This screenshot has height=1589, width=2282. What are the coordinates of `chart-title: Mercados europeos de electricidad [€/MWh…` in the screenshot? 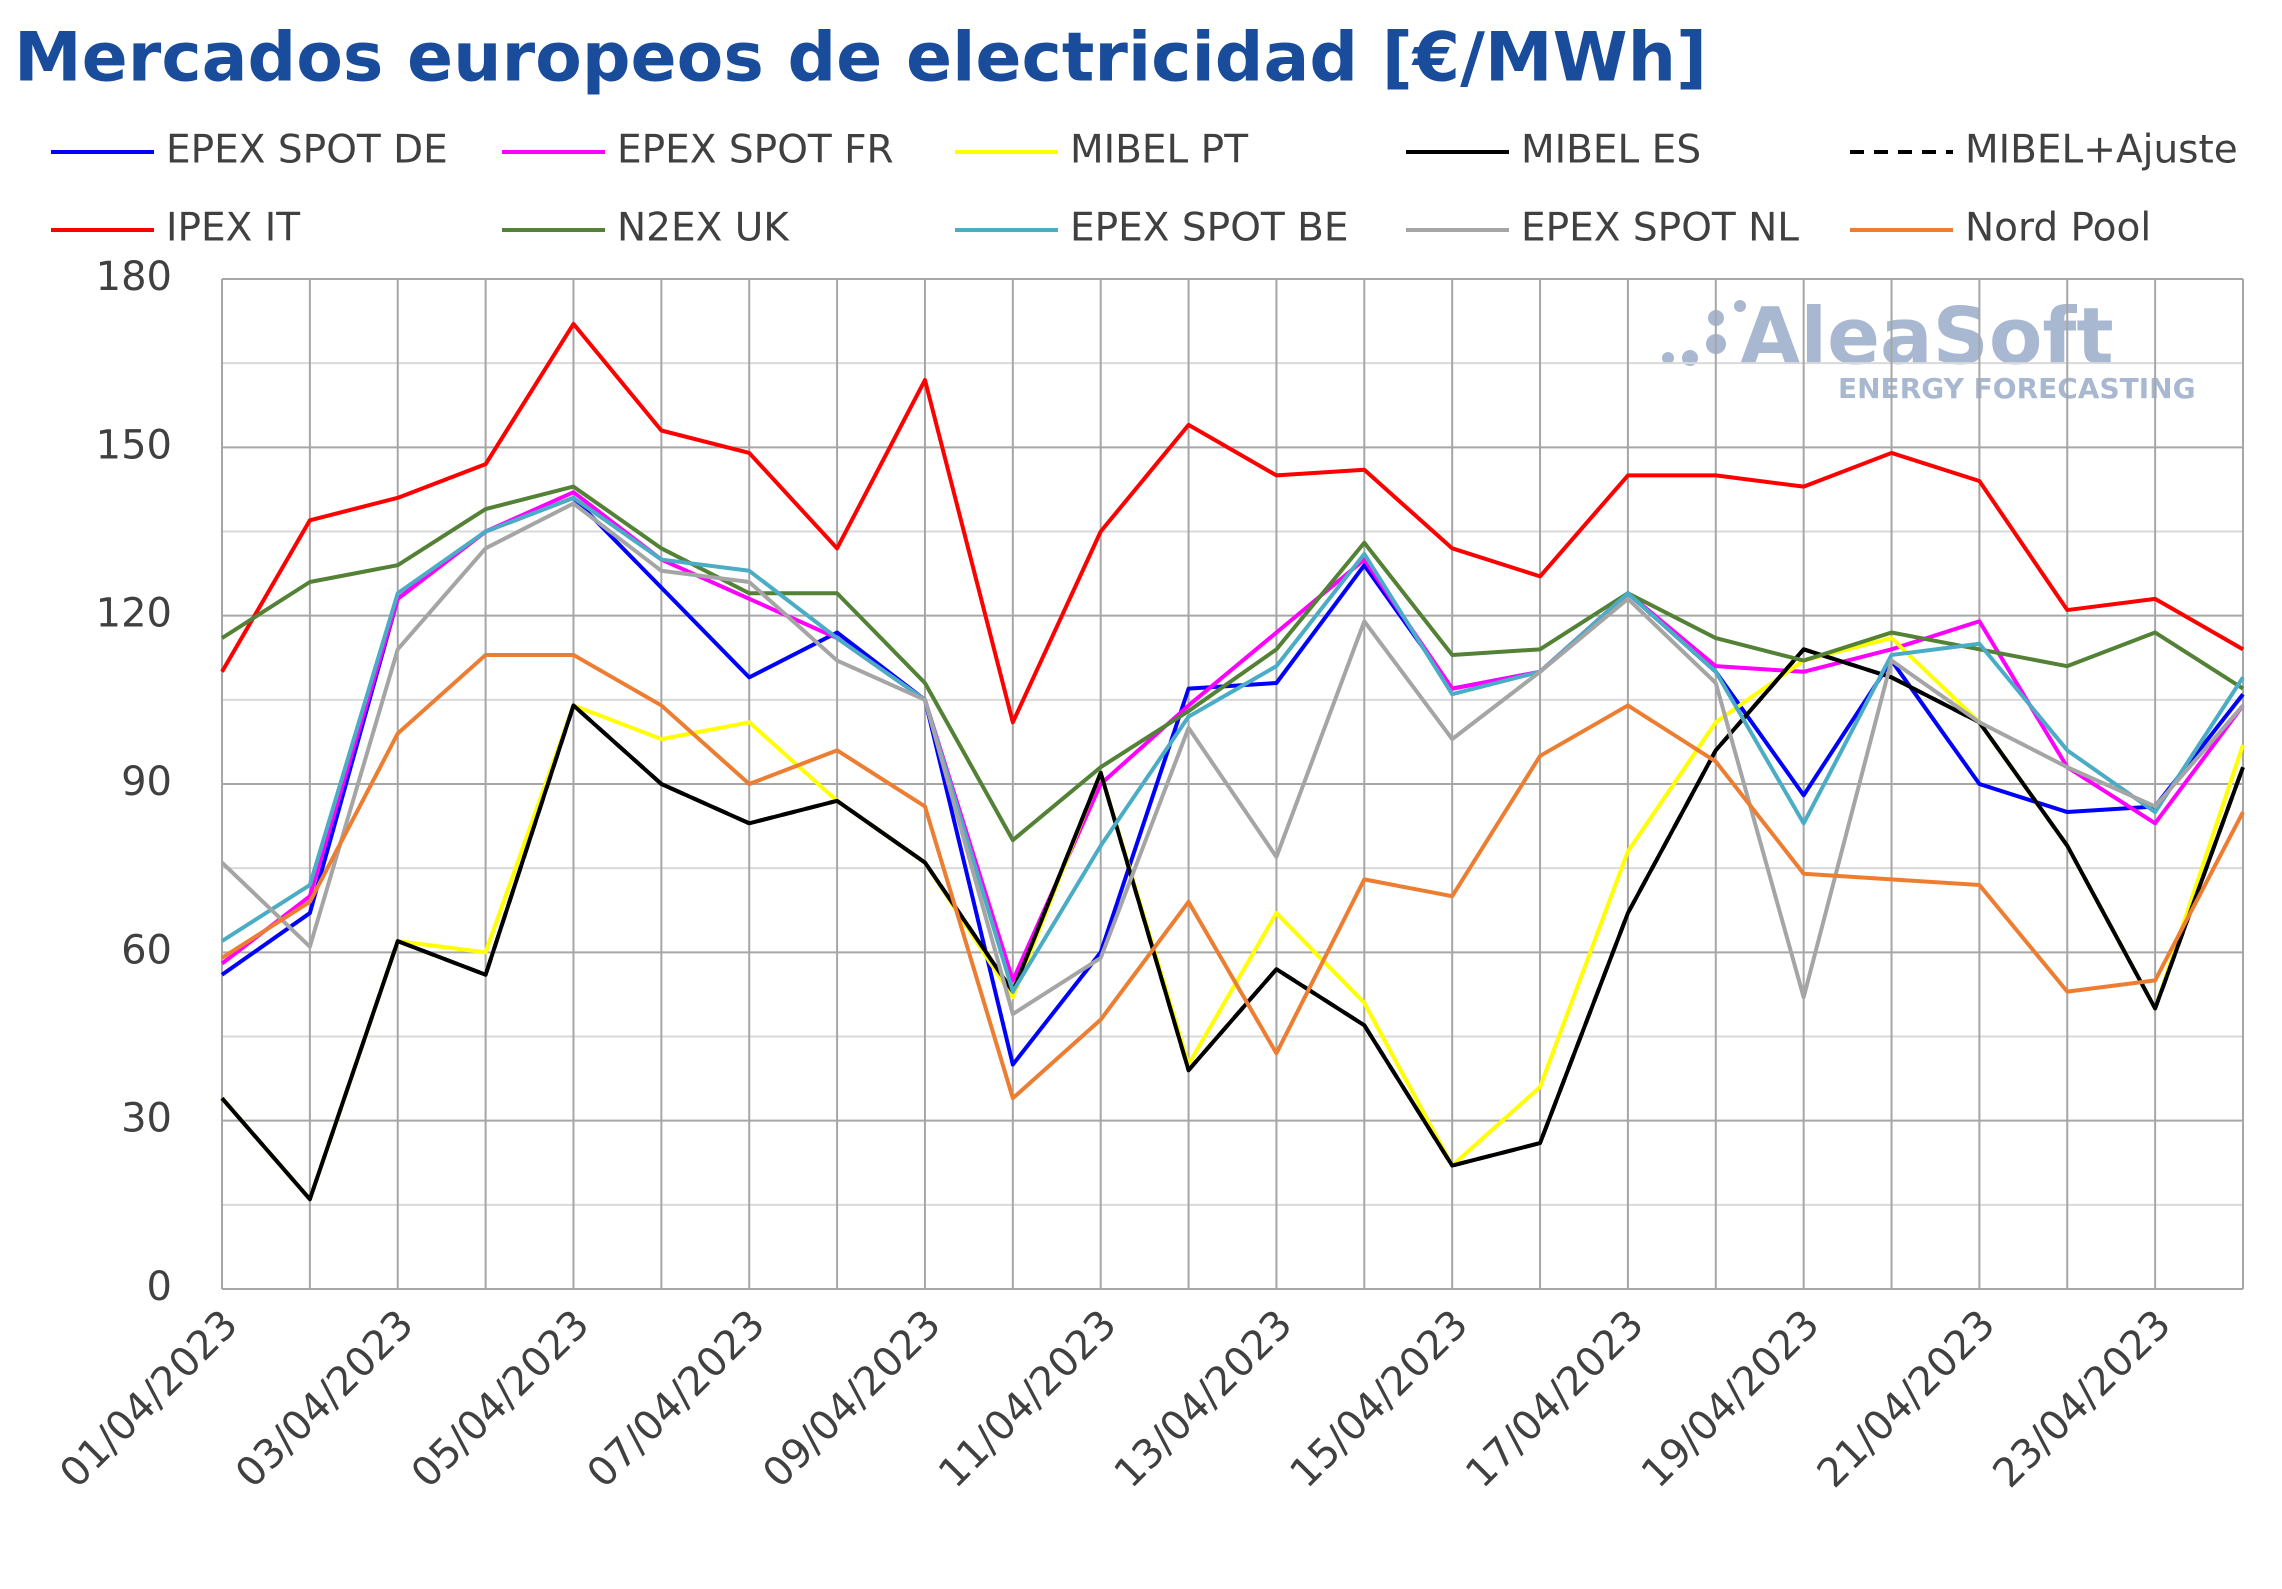 It's located at (860, 58).